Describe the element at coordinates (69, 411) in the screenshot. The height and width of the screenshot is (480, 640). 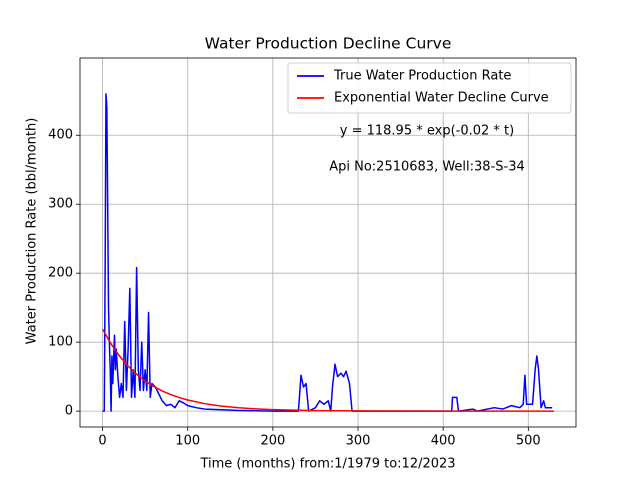
I see `y-tick-label: 0` at that location.